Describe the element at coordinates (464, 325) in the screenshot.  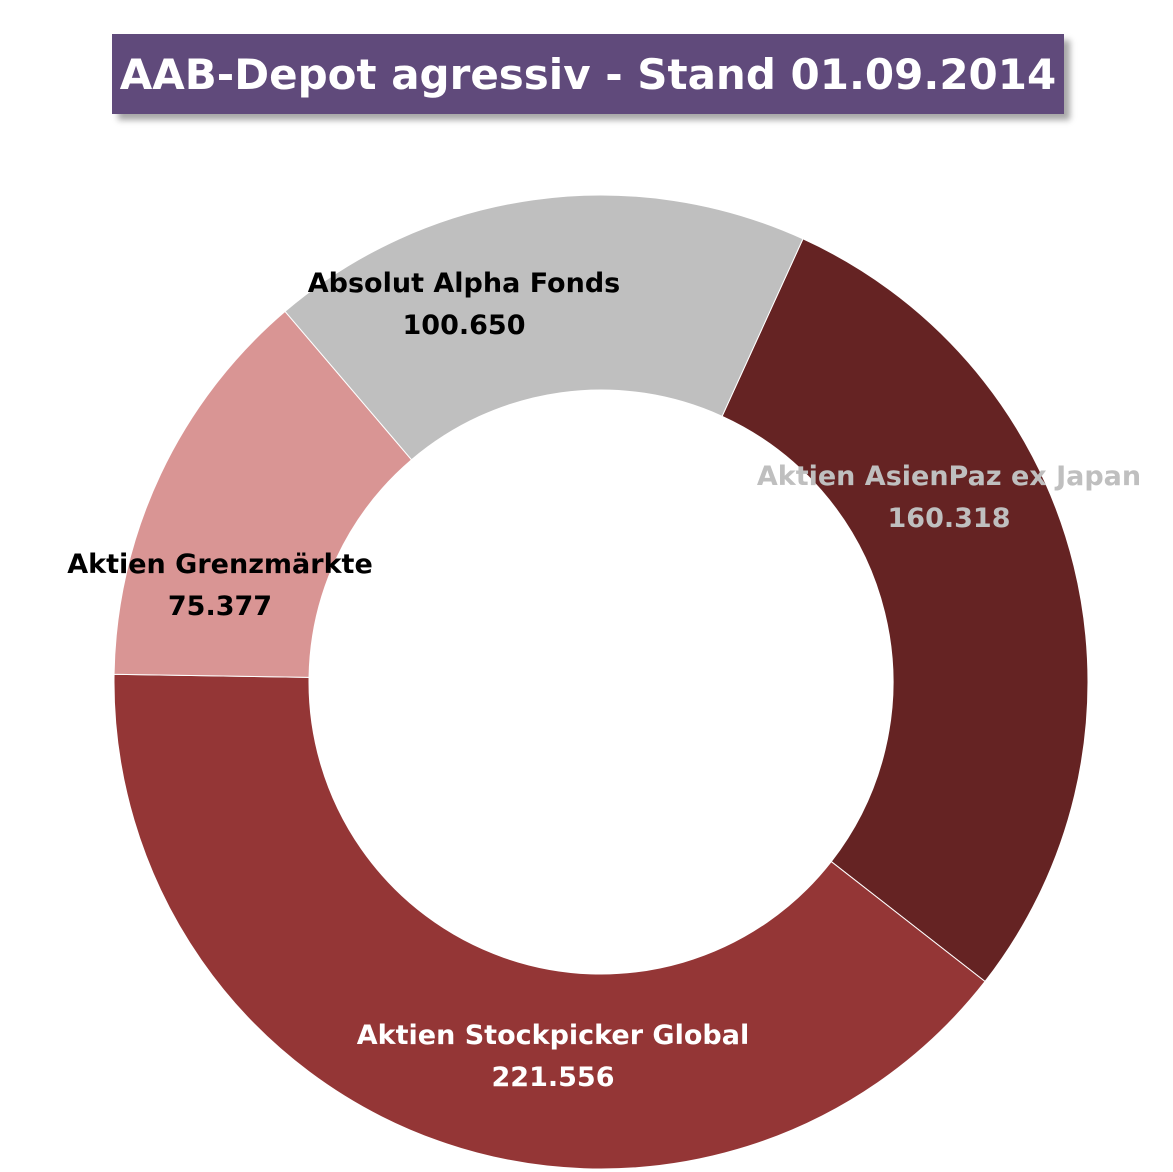
I see `slice-value-4: 100.650` at that location.